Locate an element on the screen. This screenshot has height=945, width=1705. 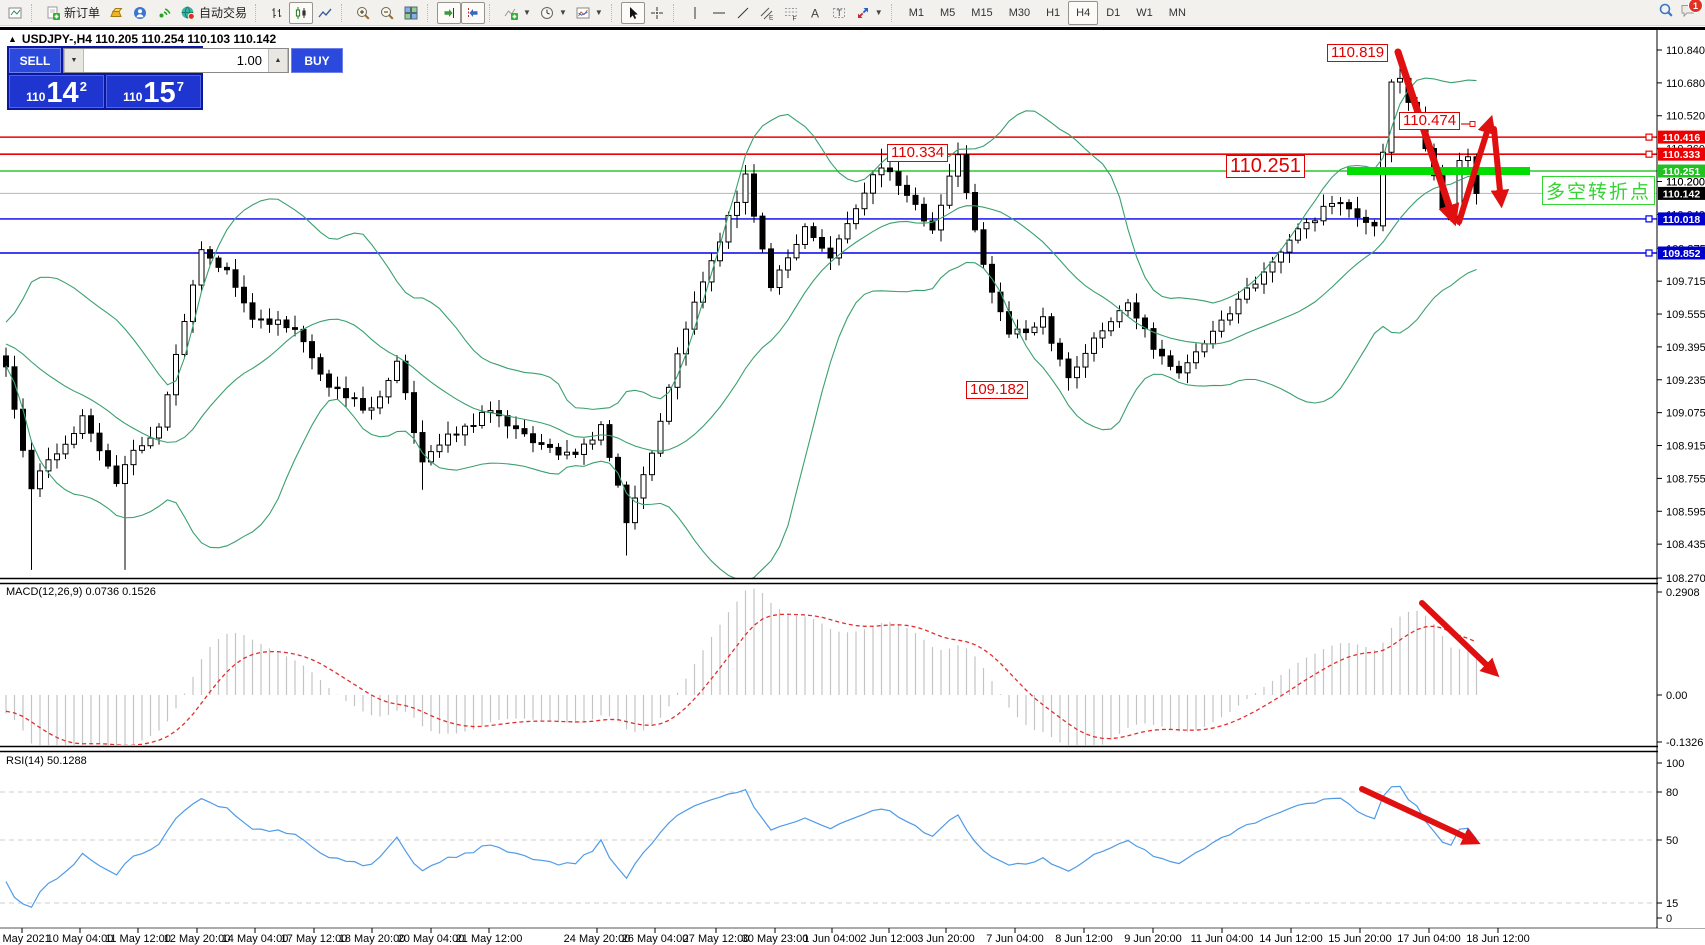
arrows-tool-button: ▼ is located at coordinates (869, 13).